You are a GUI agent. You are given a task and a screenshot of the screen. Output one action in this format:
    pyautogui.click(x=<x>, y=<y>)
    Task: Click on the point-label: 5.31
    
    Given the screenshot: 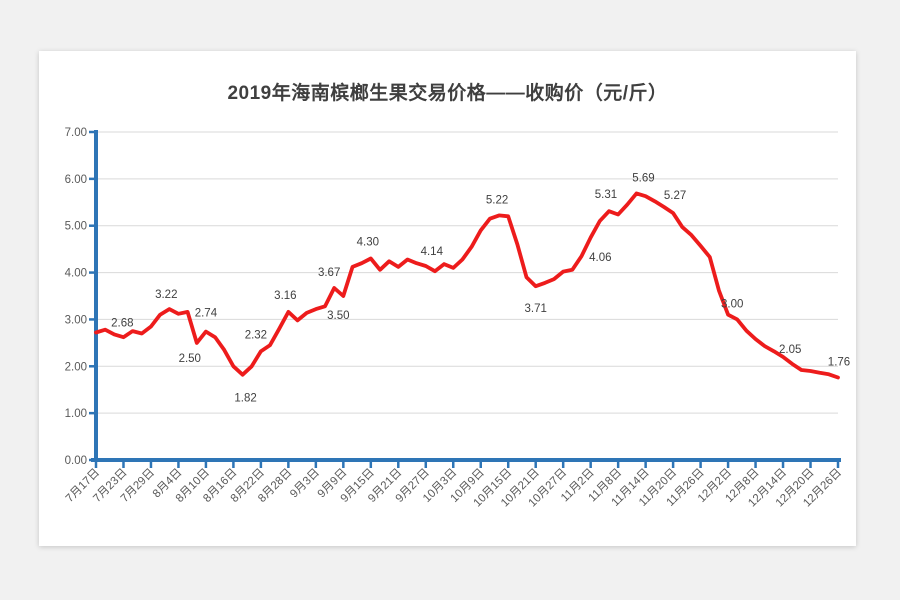 What is the action you would take?
    pyautogui.click(x=606, y=195)
    